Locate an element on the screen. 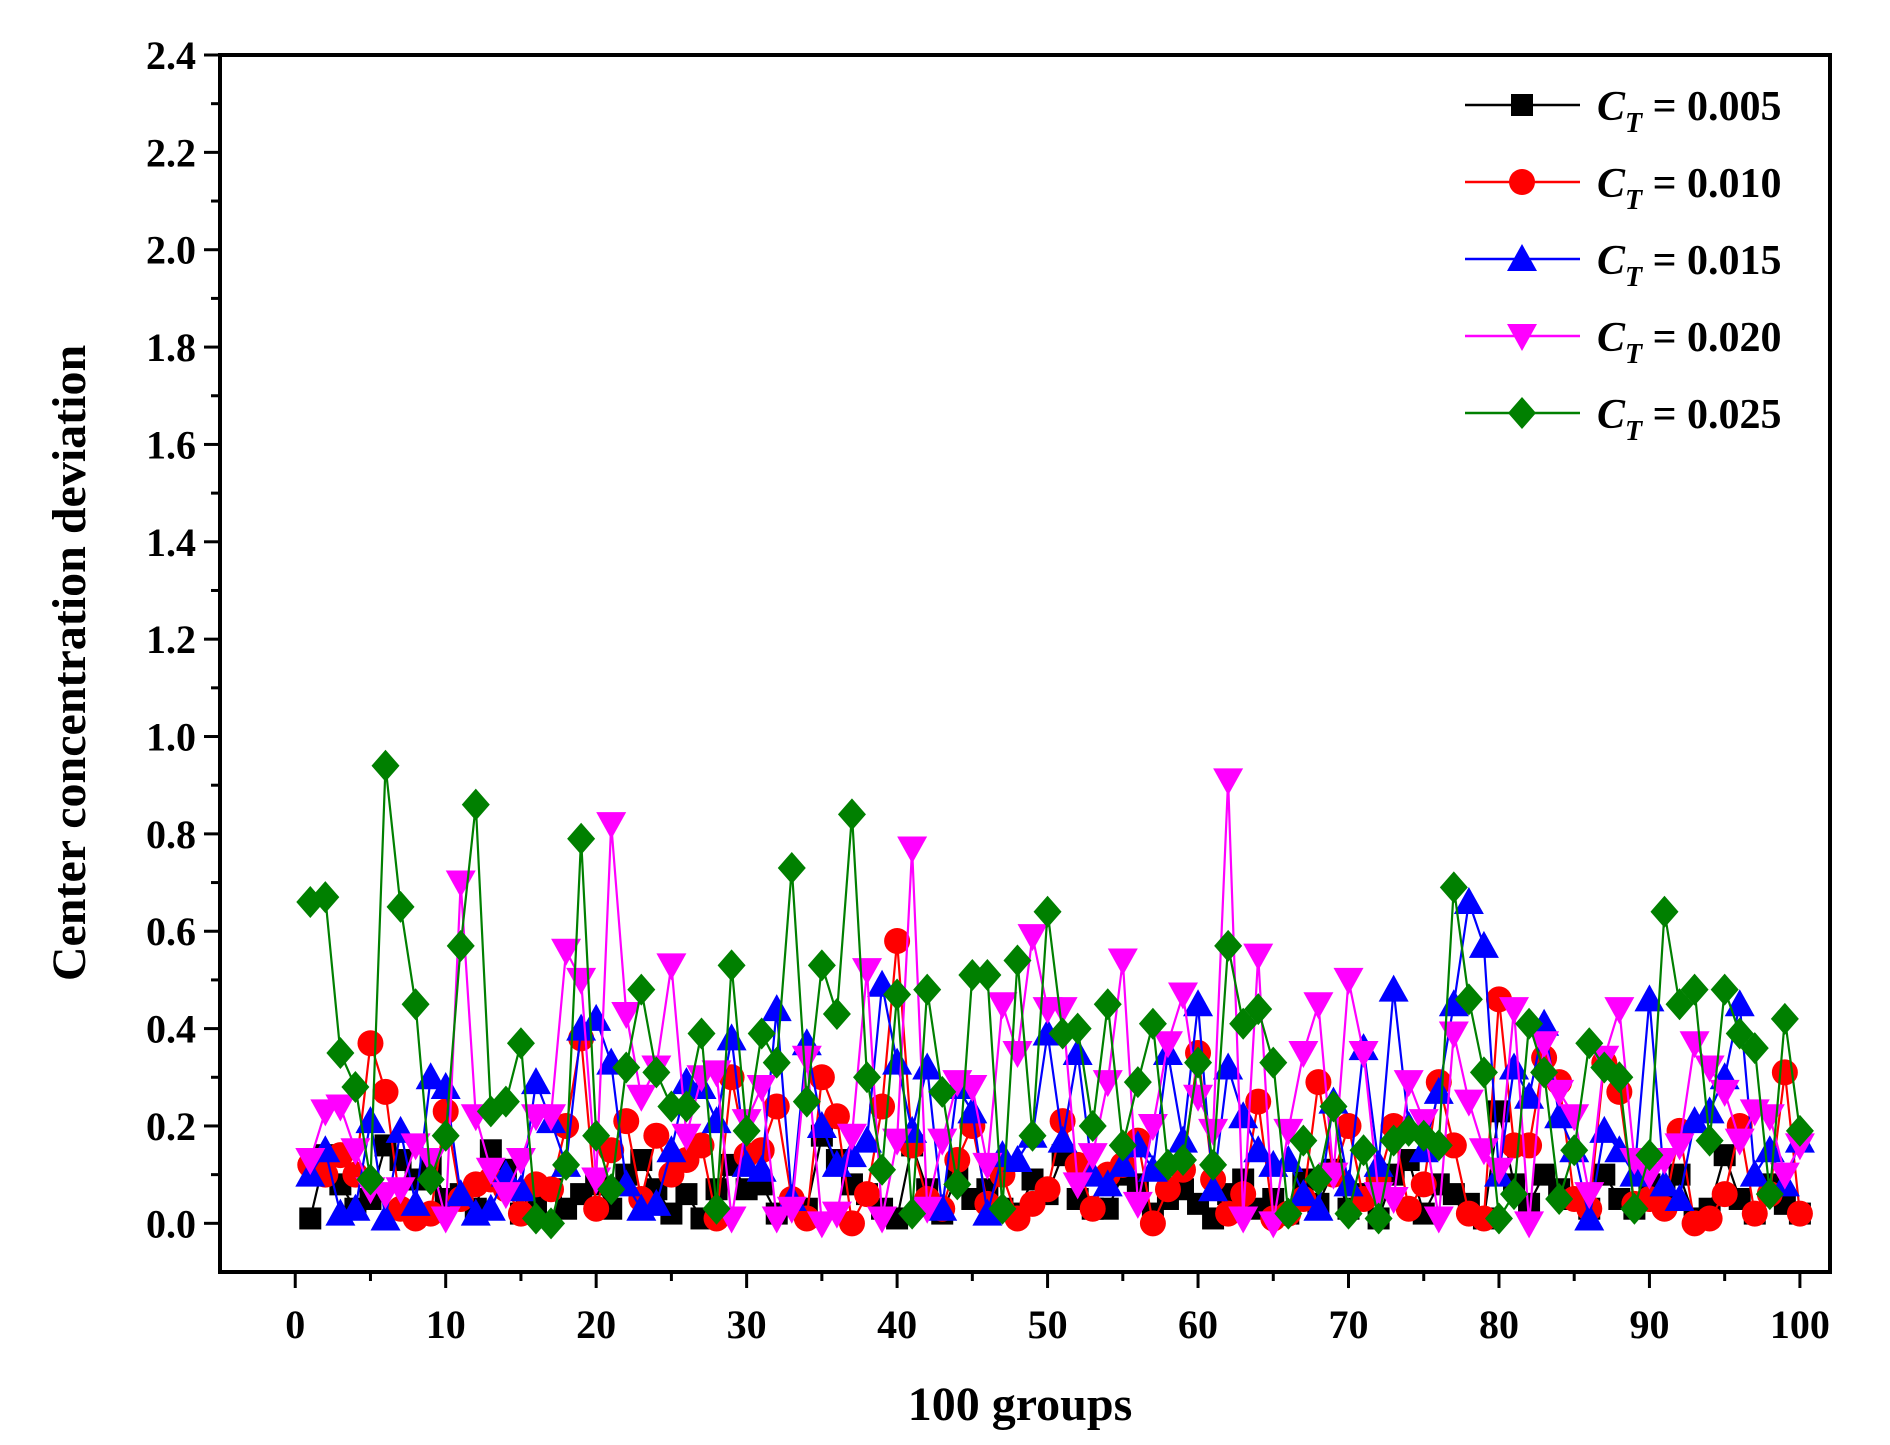 Image resolution: width=1890 pixels, height=1445 pixels. y-tick-label: 0.0 is located at coordinates (171, 1223).